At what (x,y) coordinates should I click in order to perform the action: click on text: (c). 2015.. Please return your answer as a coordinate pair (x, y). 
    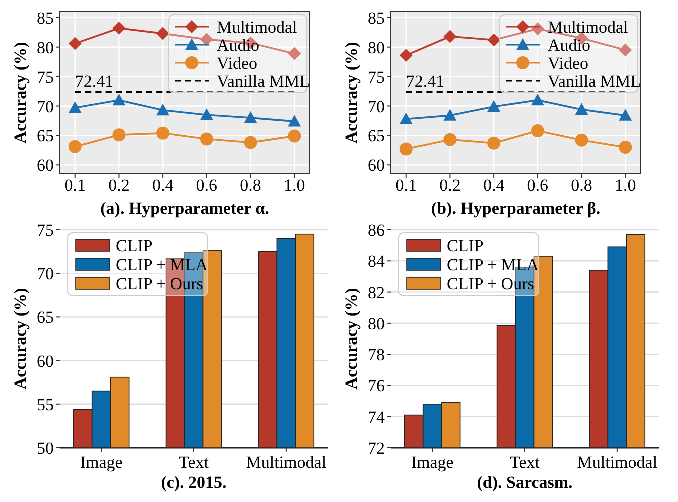
    Looking at the image, I should click on (194, 482).